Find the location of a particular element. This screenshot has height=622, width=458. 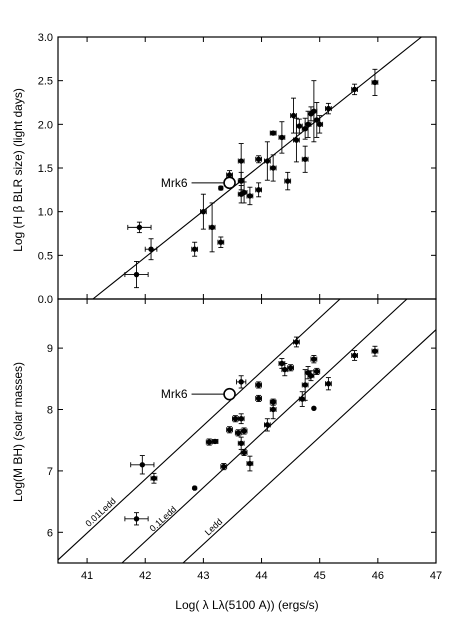

eddington-line-label: 0.1Ledd is located at coordinates (163, 518).